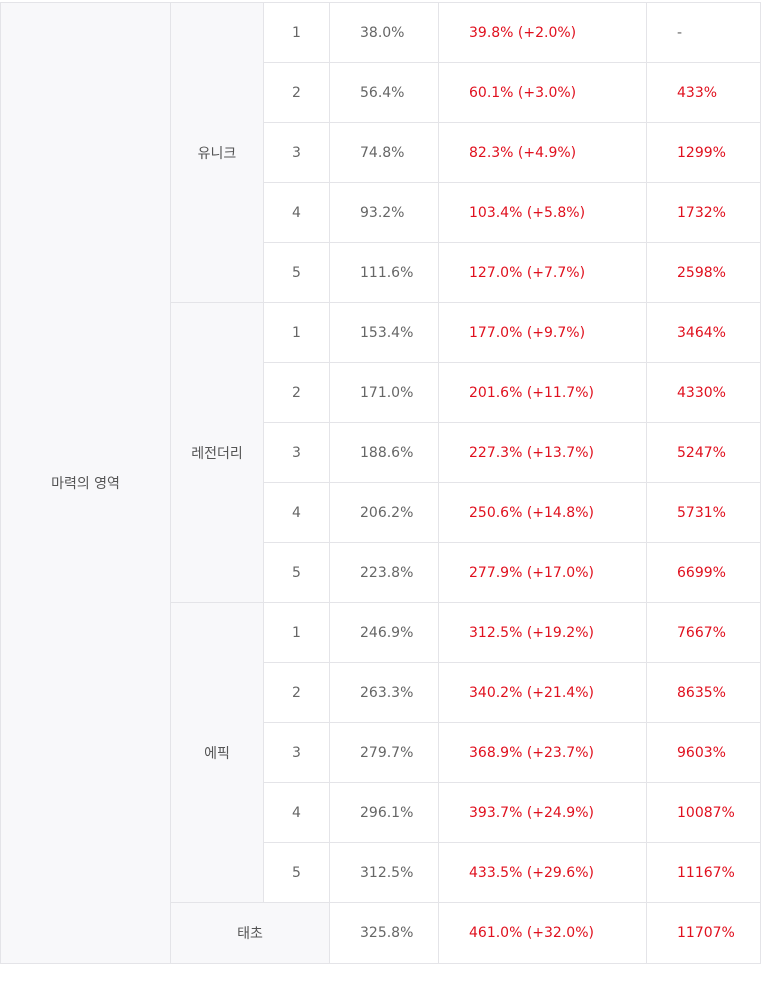 The width and height of the screenshot is (764, 987). Describe the element at coordinates (542, 452) in the screenshot. I see `boosted-value-cell: 227.3% (+13.7%)` at that location.